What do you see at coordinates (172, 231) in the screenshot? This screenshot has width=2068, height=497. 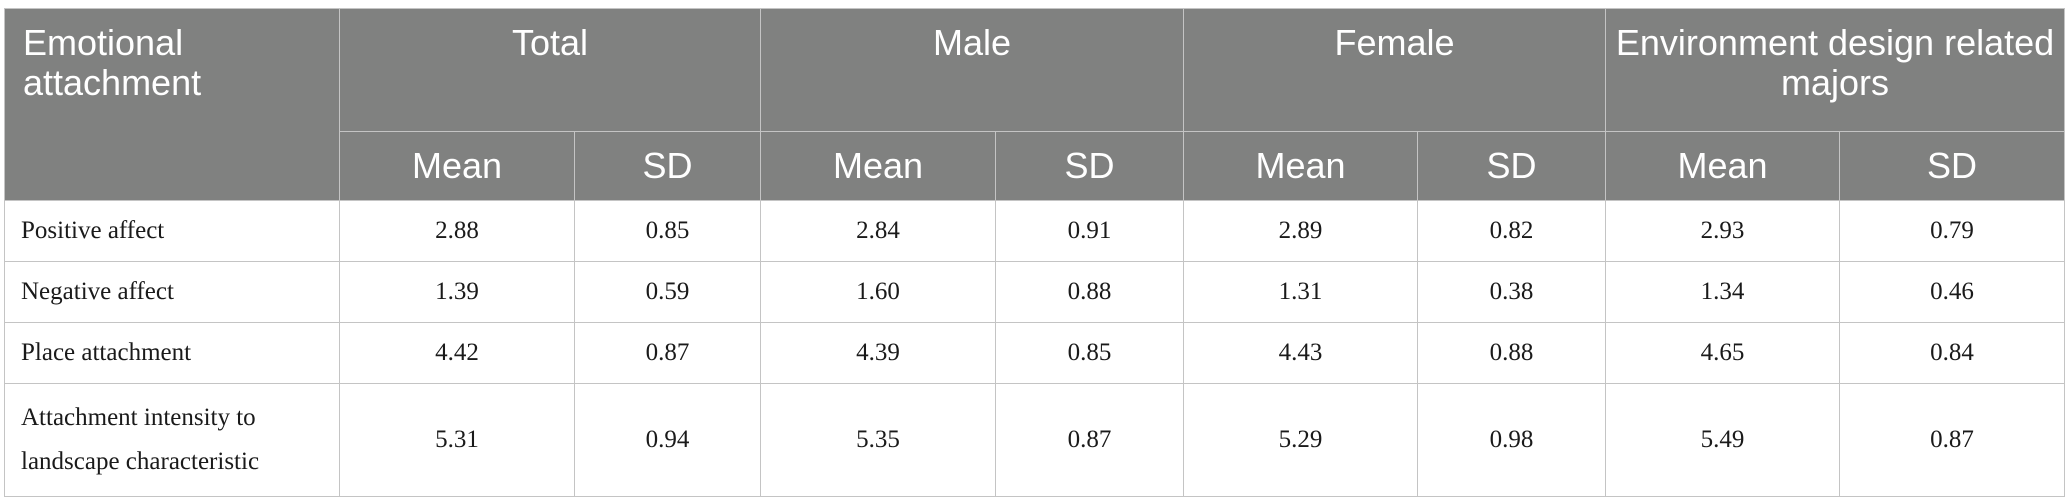 I see `row-label: Positive affect` at bounding box center [172, 231].